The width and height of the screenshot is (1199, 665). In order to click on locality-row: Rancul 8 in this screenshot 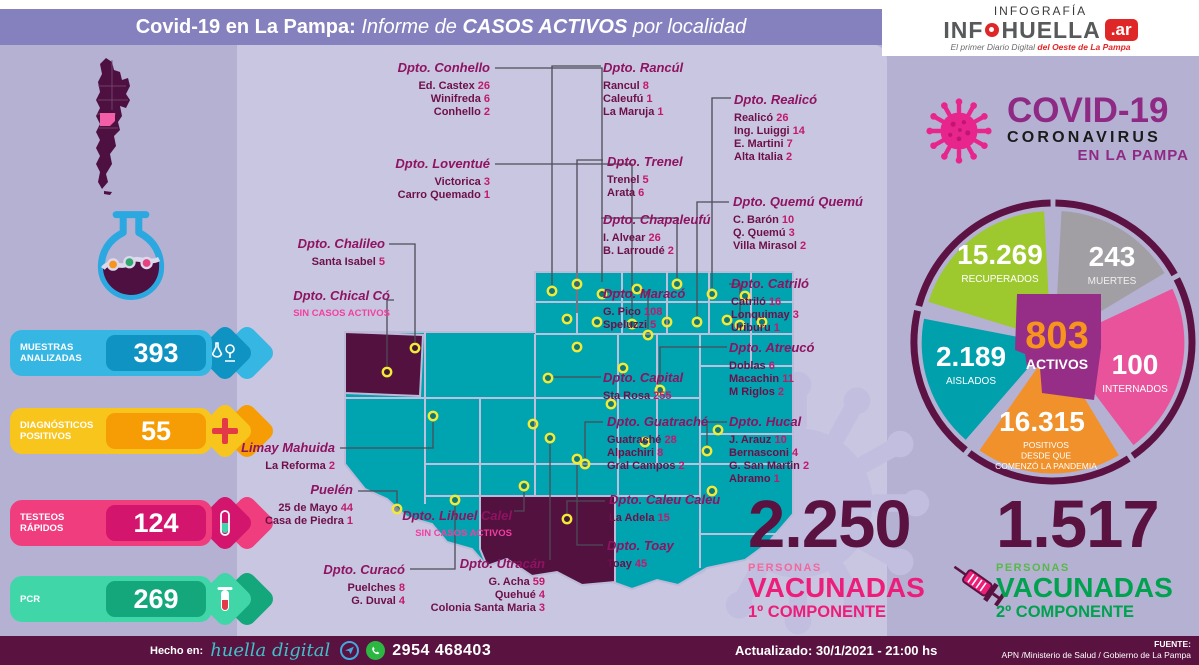, I will do `click(643, 86)`.